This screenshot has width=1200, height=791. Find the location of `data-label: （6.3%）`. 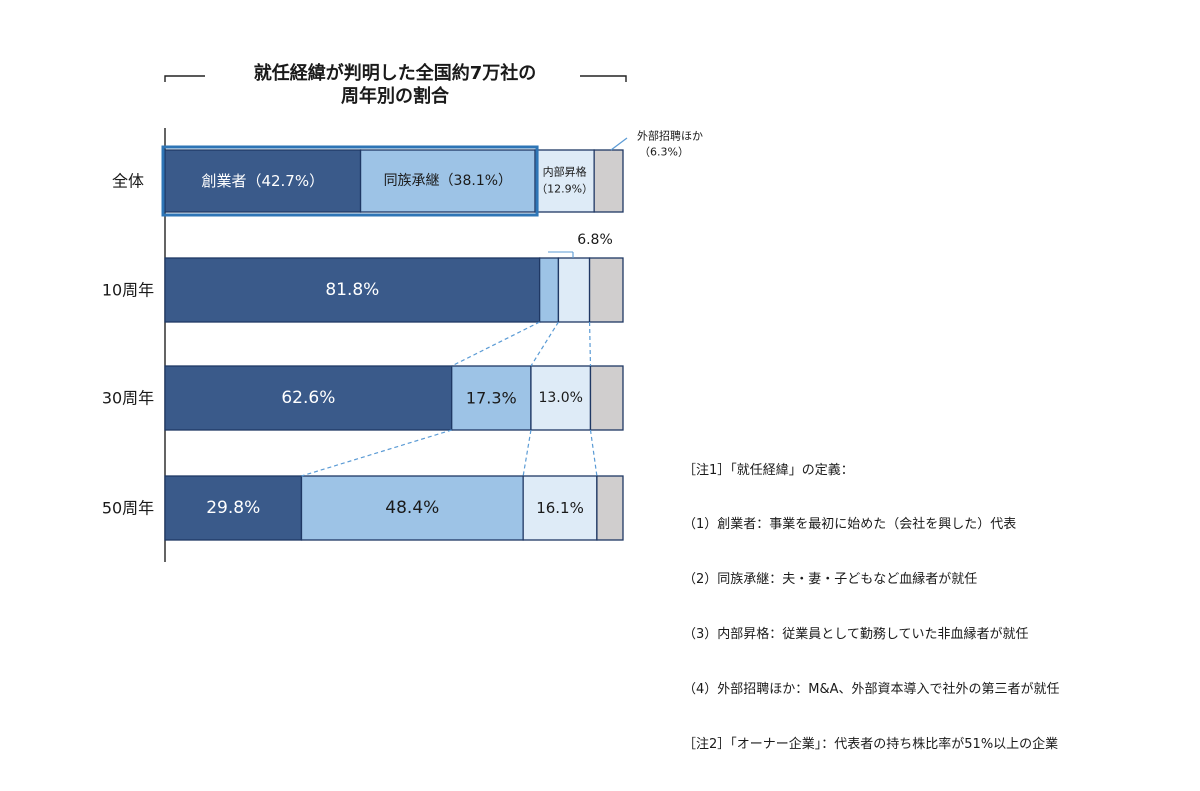

data-label: （6.3%） is located at coordinates (664, 152).